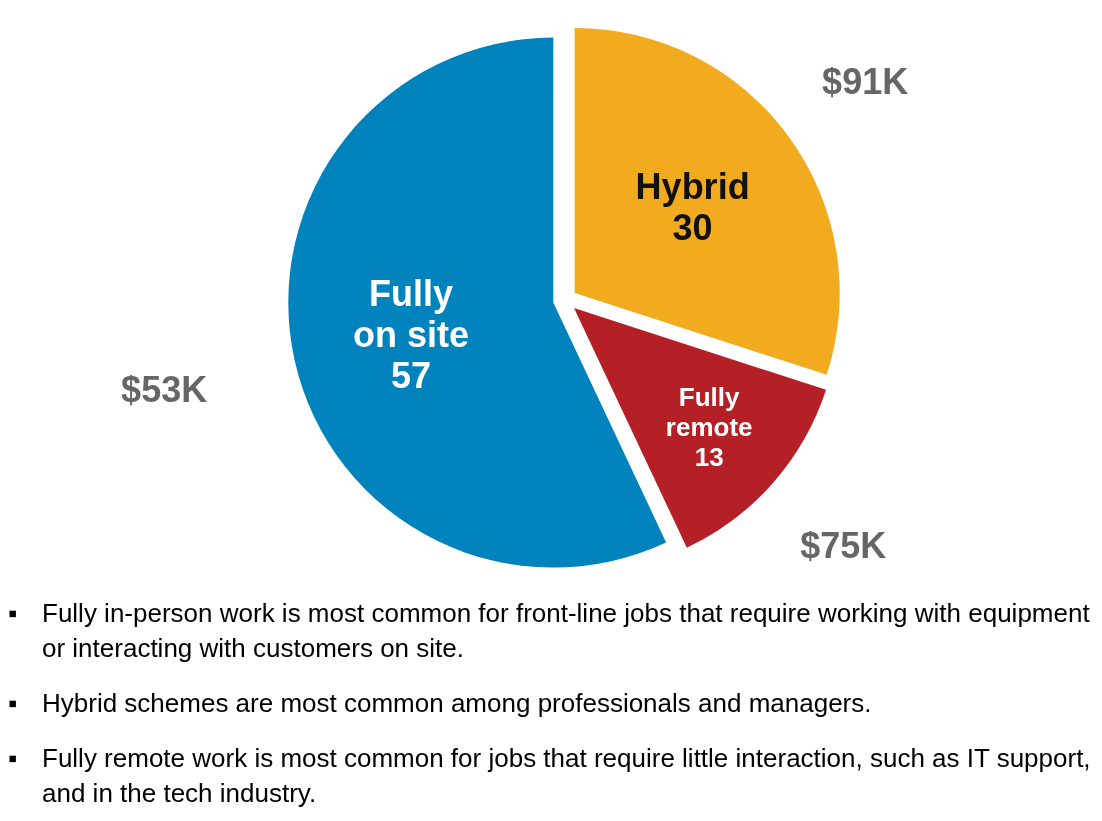  What do you see at coordinates (549, 631) in the screenshot?
I see `text: ▪ Fully in-person work is most common for front-line jobs that require working with equipment or interacting with customers on site.` at bounding box center [549, 631].